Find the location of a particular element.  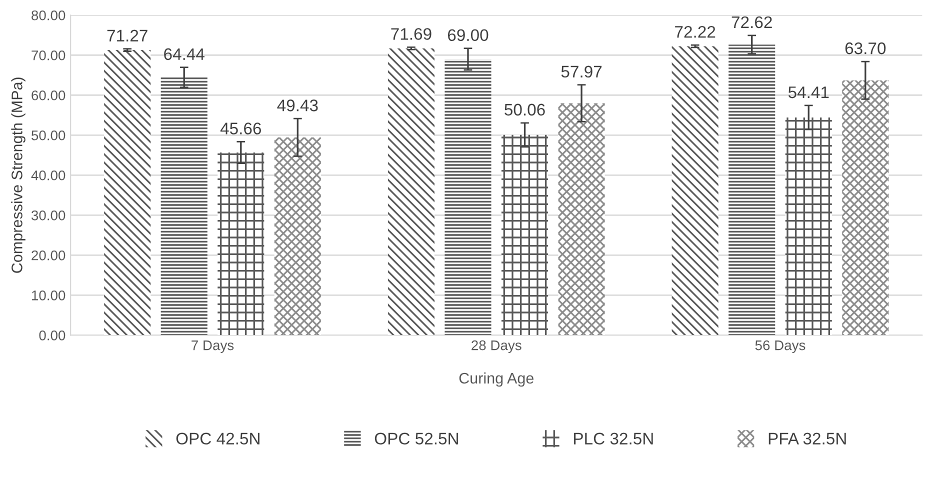

data-label: 63.70 is located at coordinates (865, 48).